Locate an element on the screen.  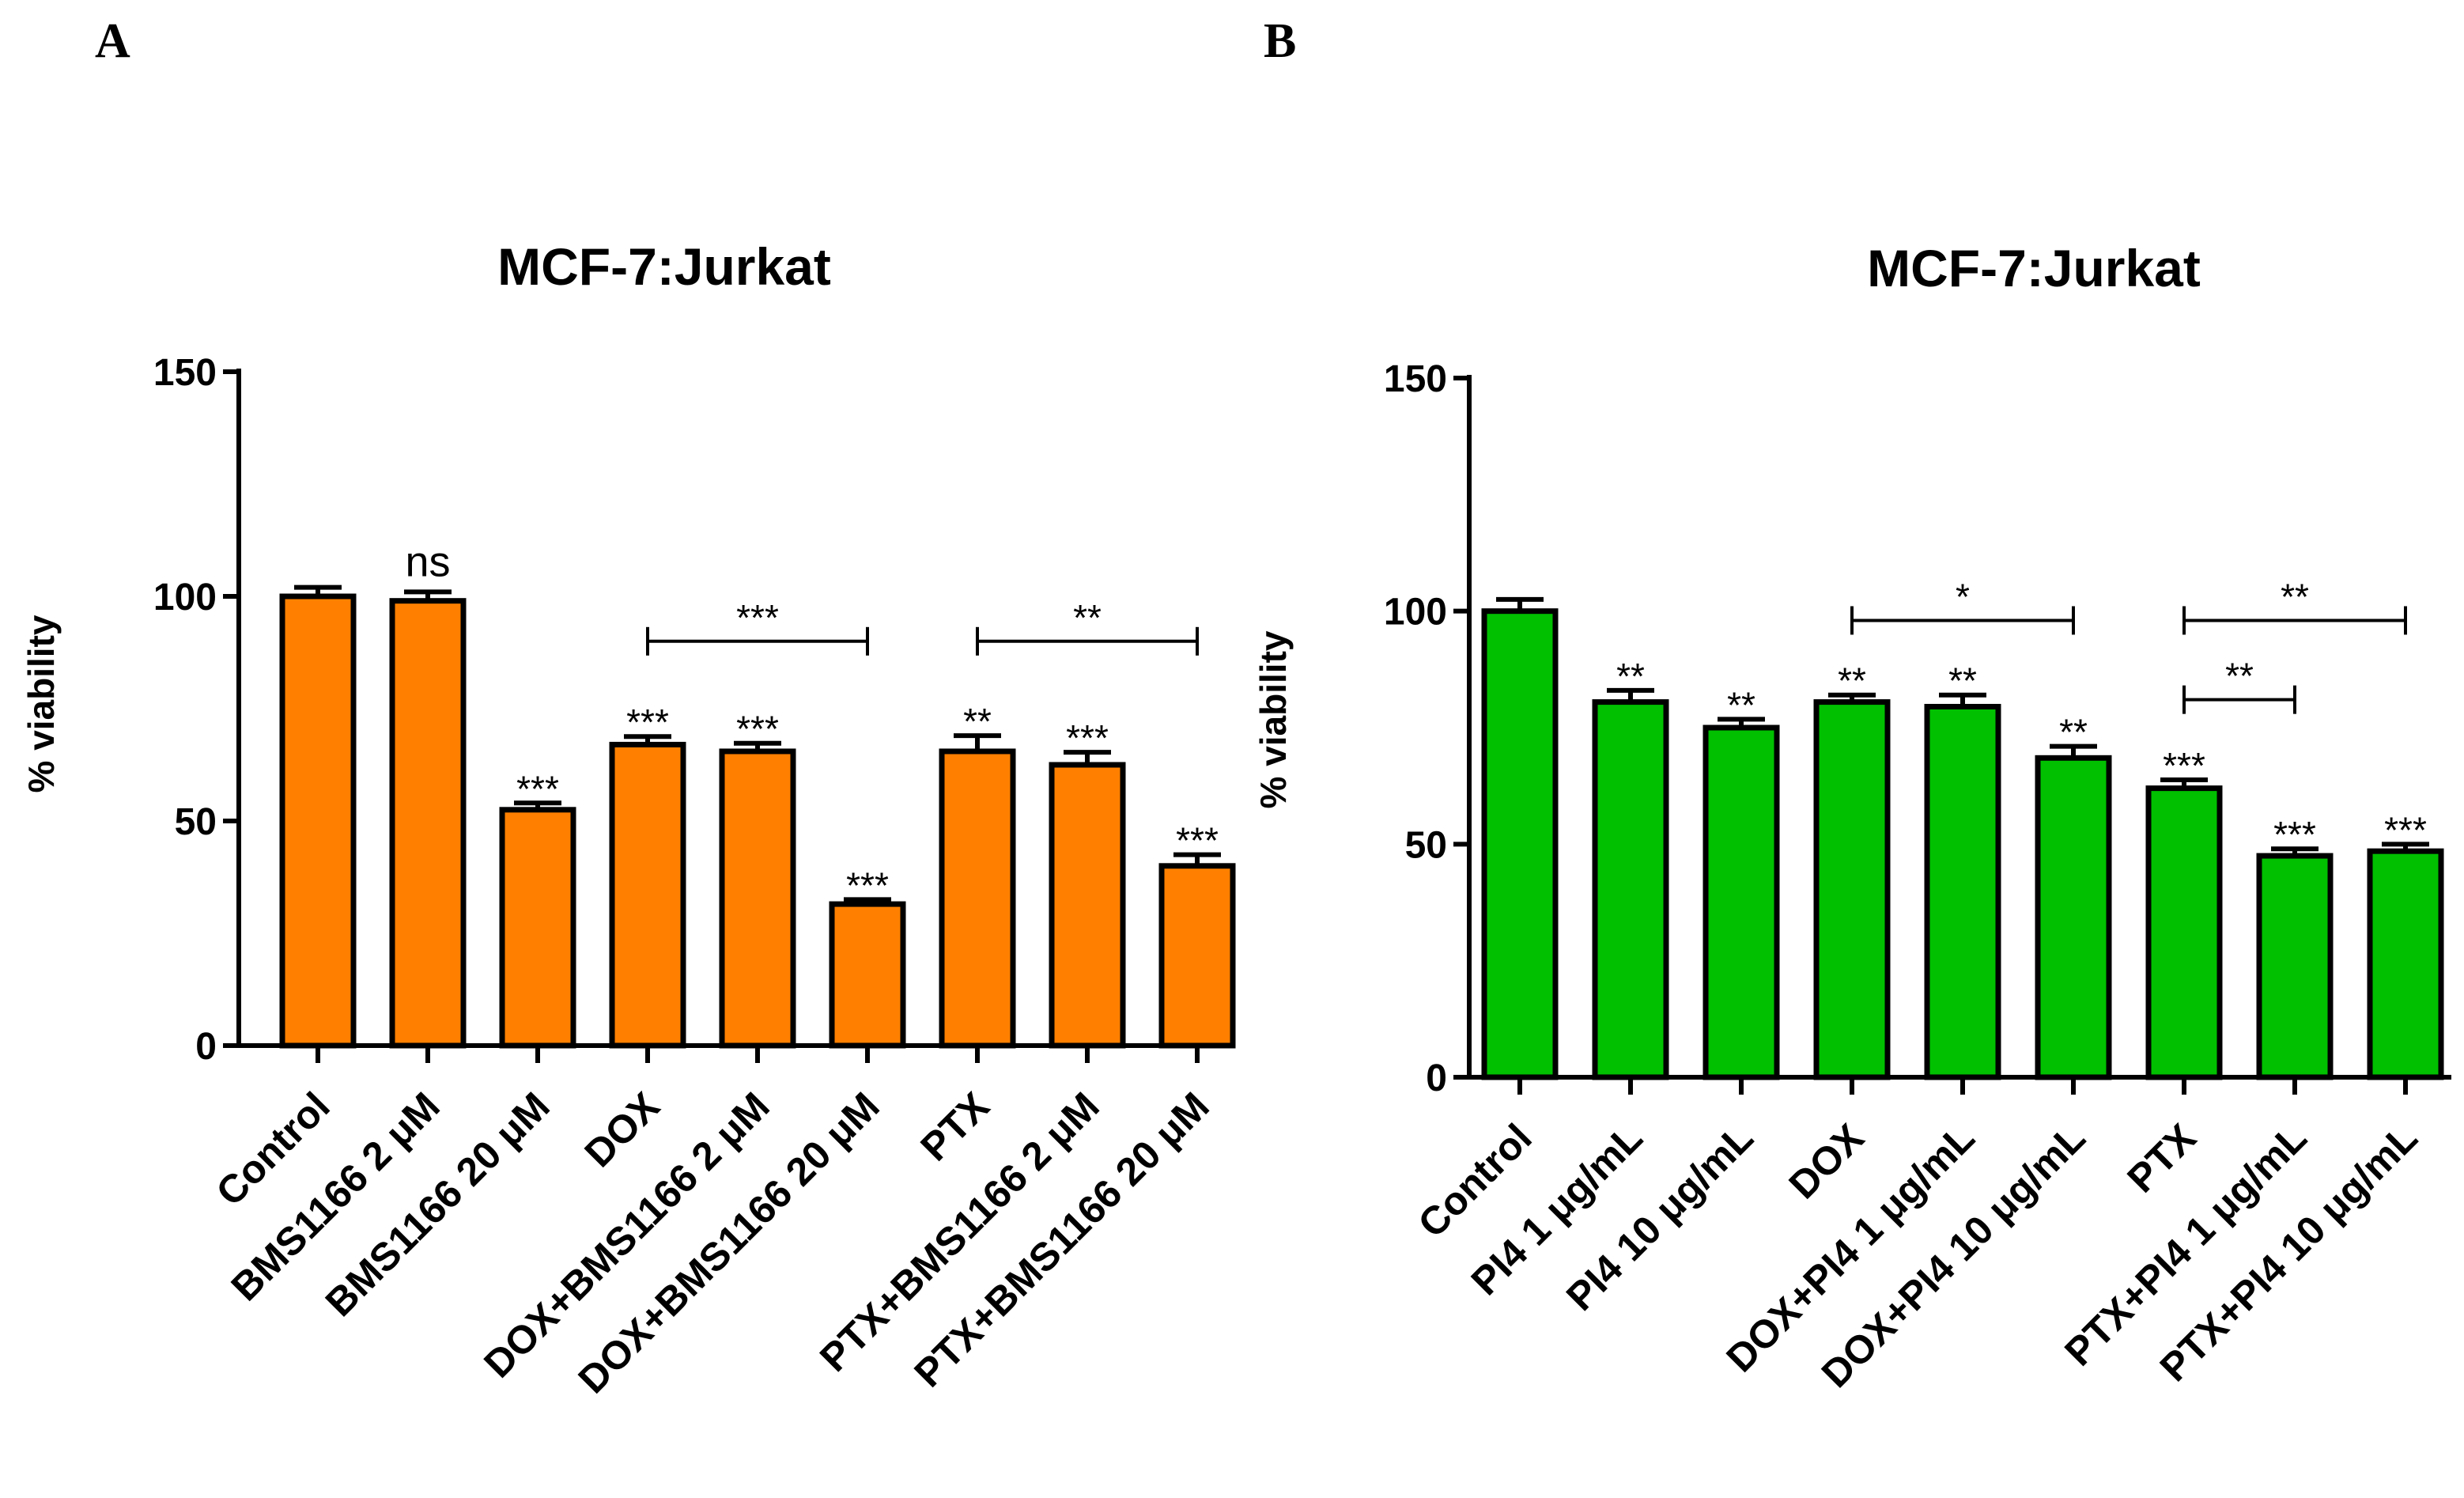
comparison-label: *** is located at coordinates (757, 617).